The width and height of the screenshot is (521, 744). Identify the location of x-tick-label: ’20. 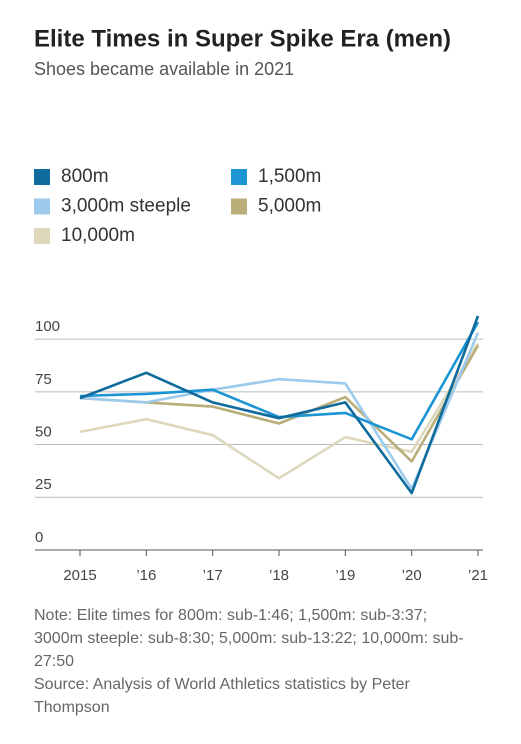
(412, 575).